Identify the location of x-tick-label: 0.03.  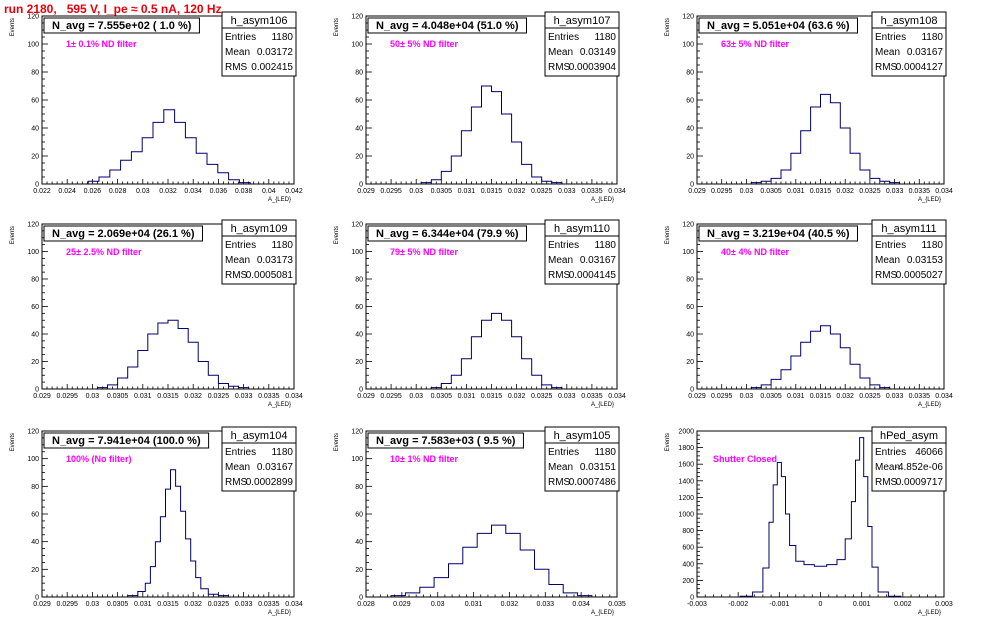
(747, 191).